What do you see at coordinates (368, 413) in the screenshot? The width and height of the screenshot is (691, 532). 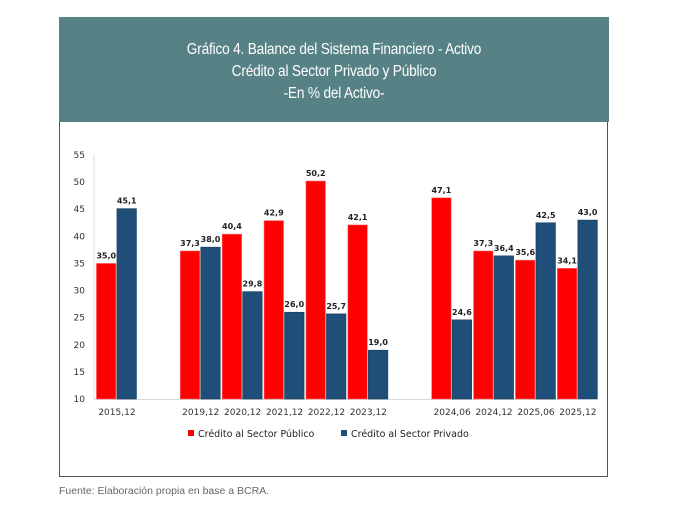 I see `x-tick-label: 2023,12` at bounding box center [368, 413].